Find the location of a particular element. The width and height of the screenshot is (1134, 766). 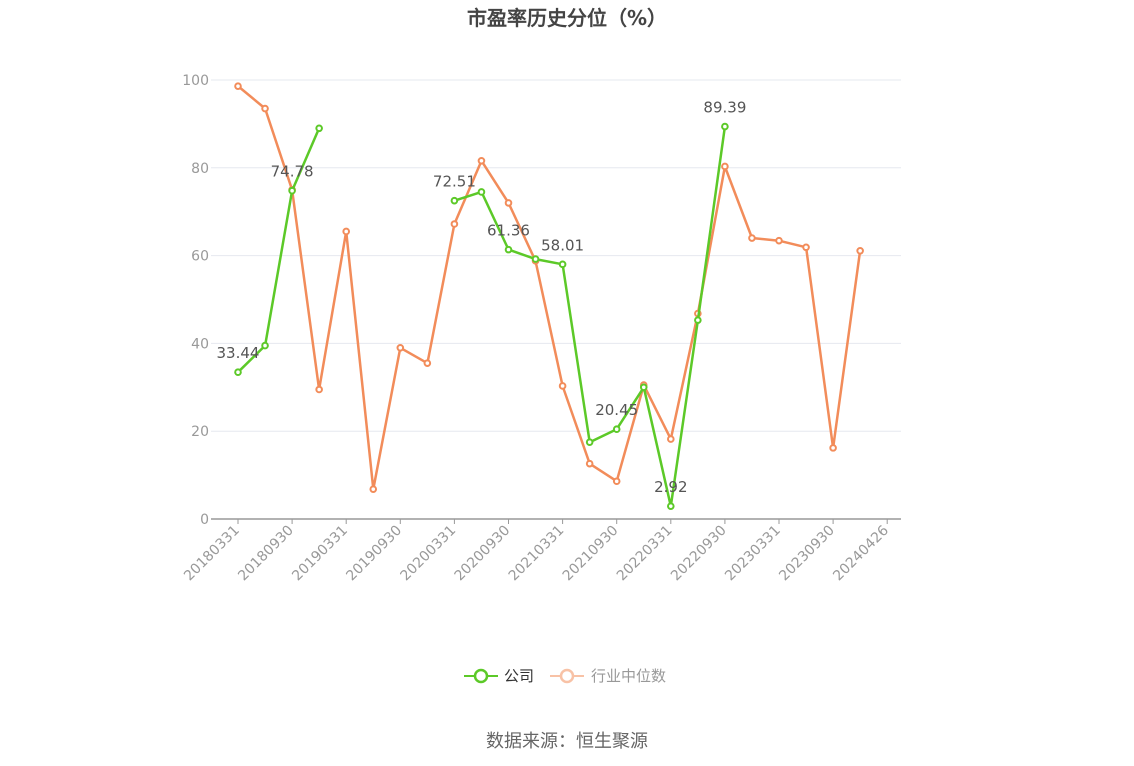

data-label: 74.78 is located at coordinates (292, 172).